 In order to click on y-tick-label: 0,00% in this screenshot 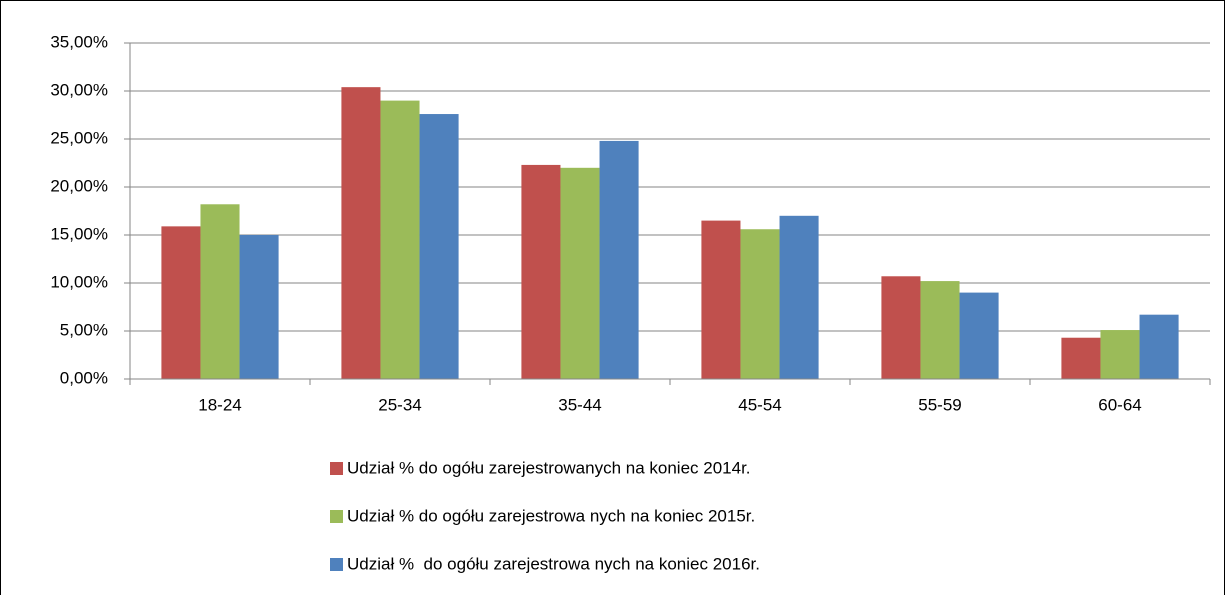, I will do `click(84, 377)`.